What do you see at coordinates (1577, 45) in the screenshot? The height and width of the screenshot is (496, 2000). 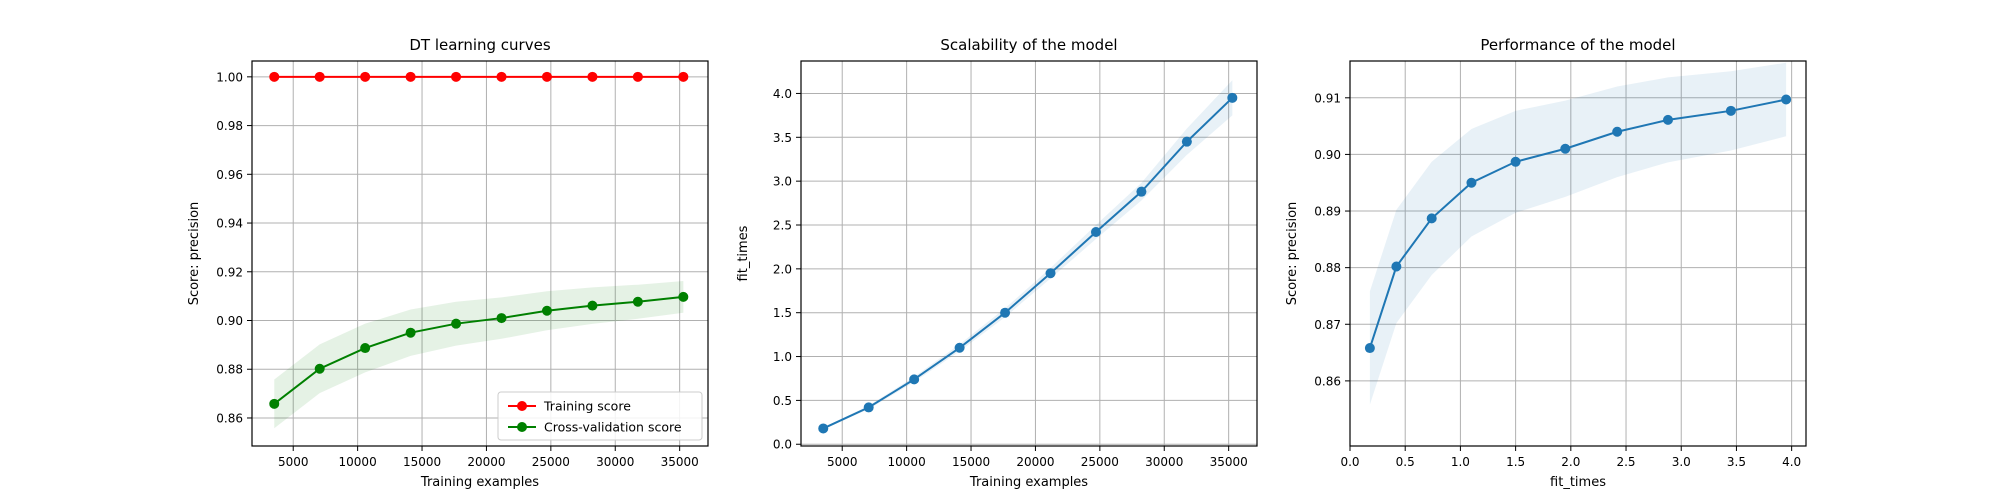 I see `chart-title: Performance of the model` at bounding box center [1577, 45].